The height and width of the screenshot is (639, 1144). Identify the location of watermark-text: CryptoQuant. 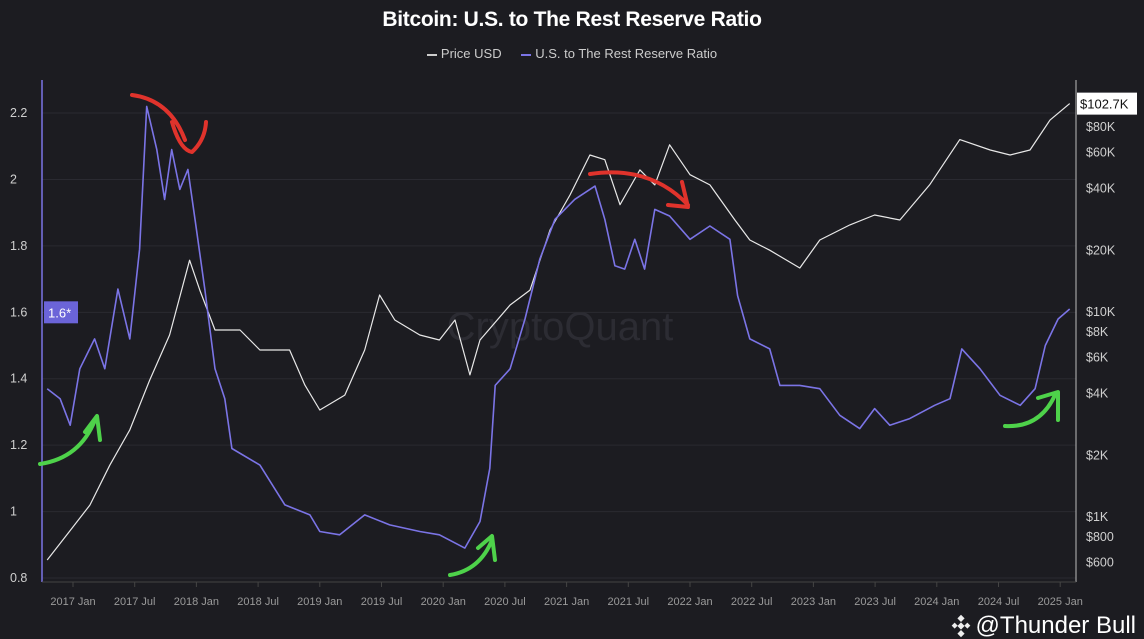
(560, 327).